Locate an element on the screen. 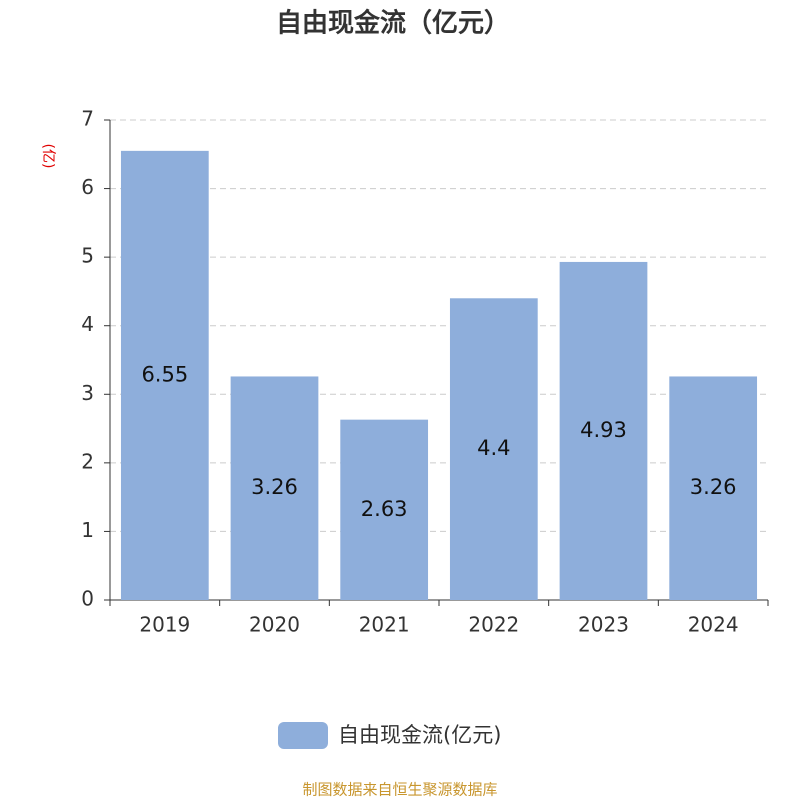 The width and height of the screenshot is (800, 800). y-tick-label: 1 is located at coordinates (87, 530).